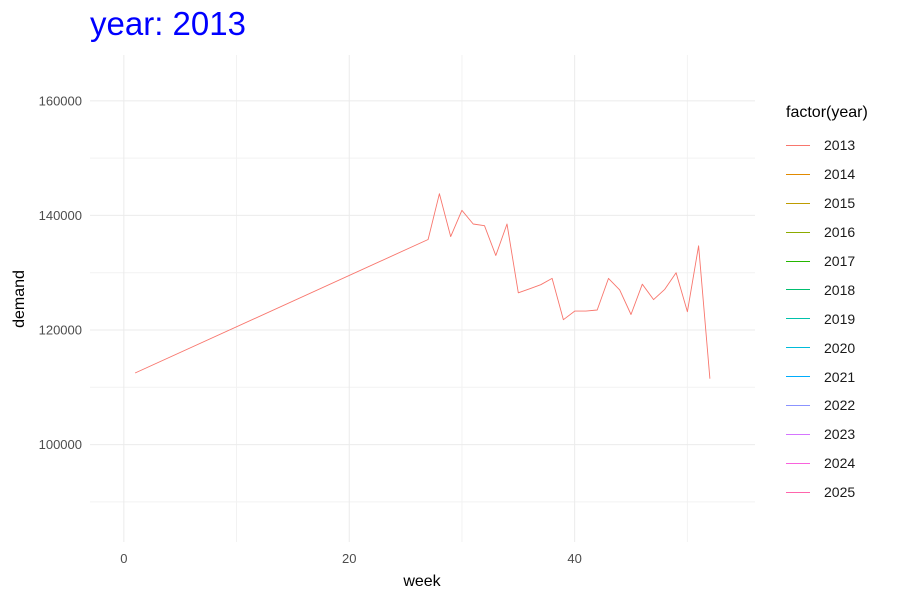 This screenshot has height=600, width=900. I want to click on y-axis-label: demand, so click(19, 299).